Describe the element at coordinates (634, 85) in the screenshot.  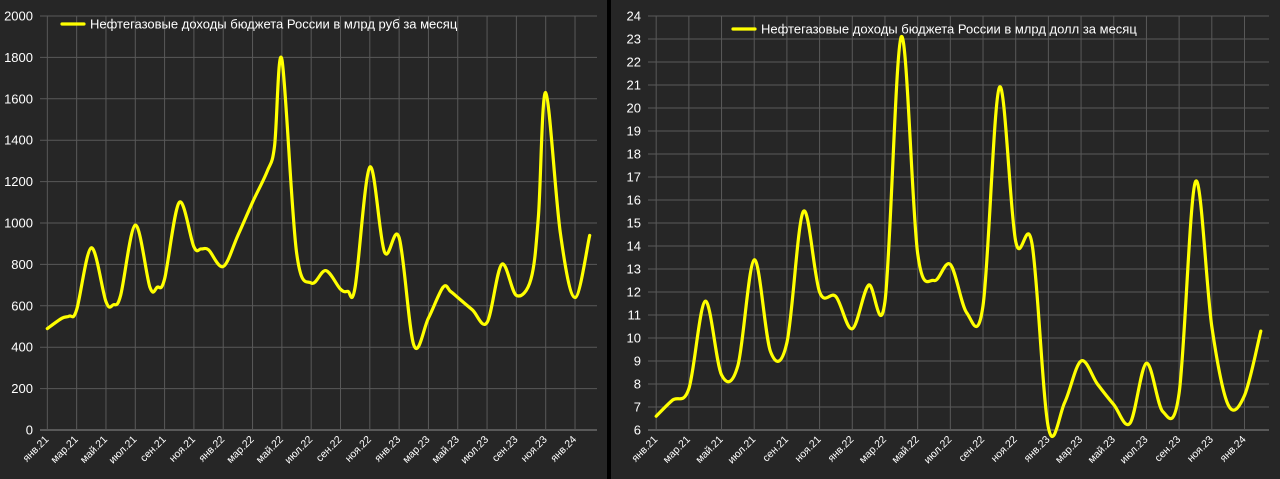
I see `y-tick-label: 21` at that location.